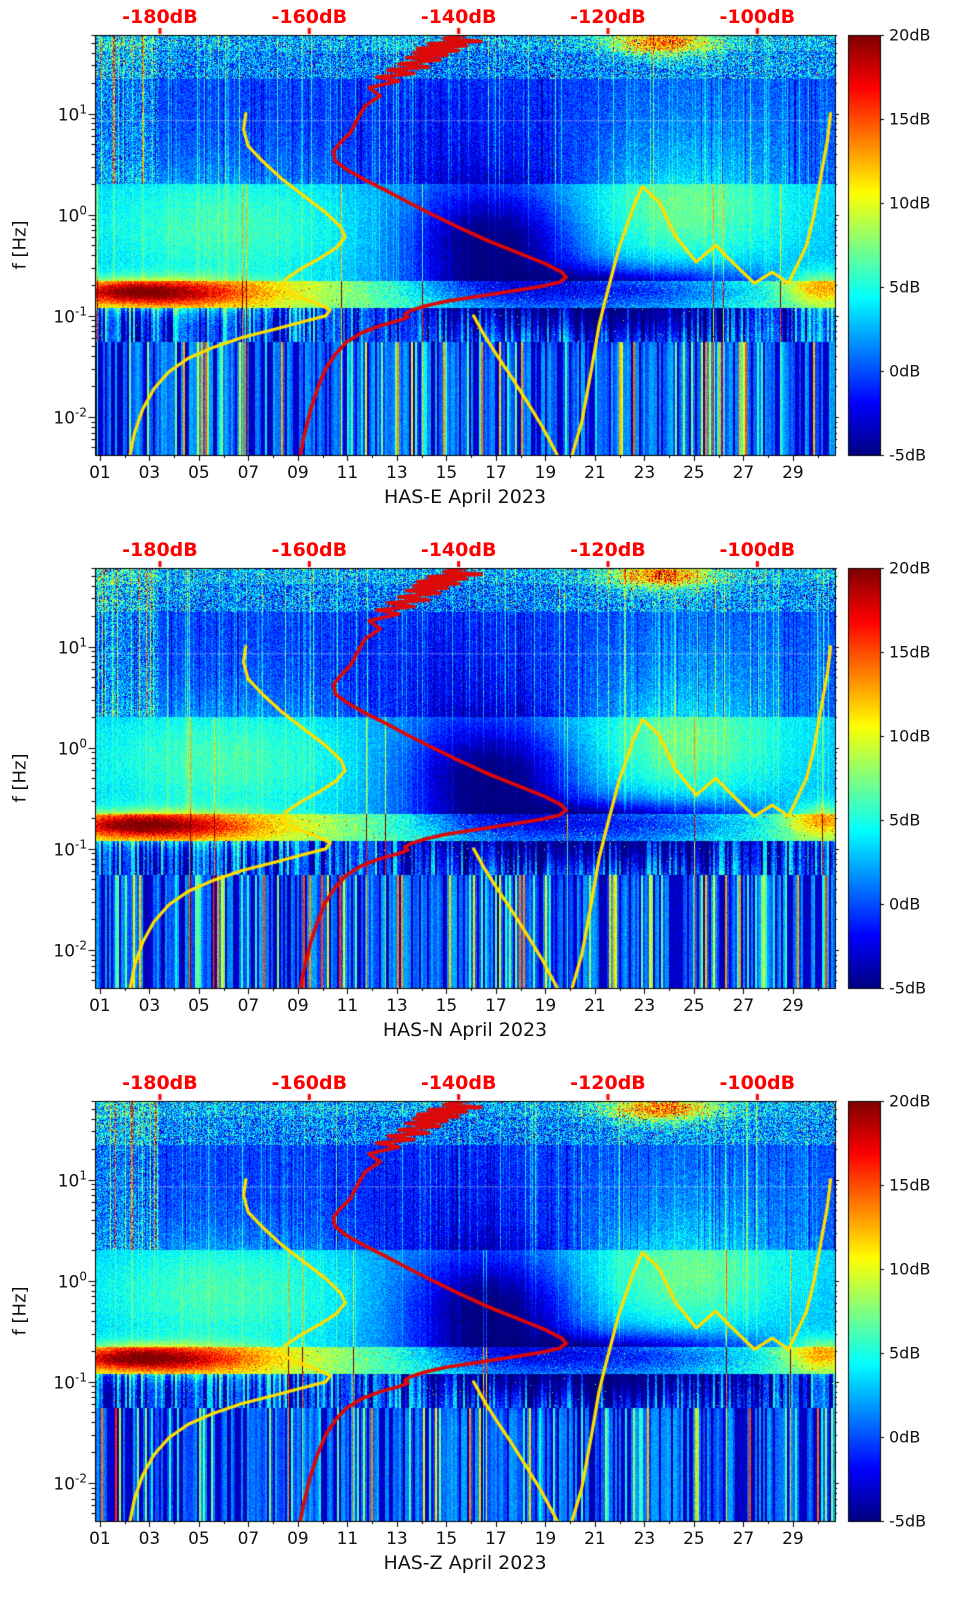  Describe the element at coordinates (465, 497) in the screenshot. I see `panel-title-has-e: HAS-E April 2023` at that location.